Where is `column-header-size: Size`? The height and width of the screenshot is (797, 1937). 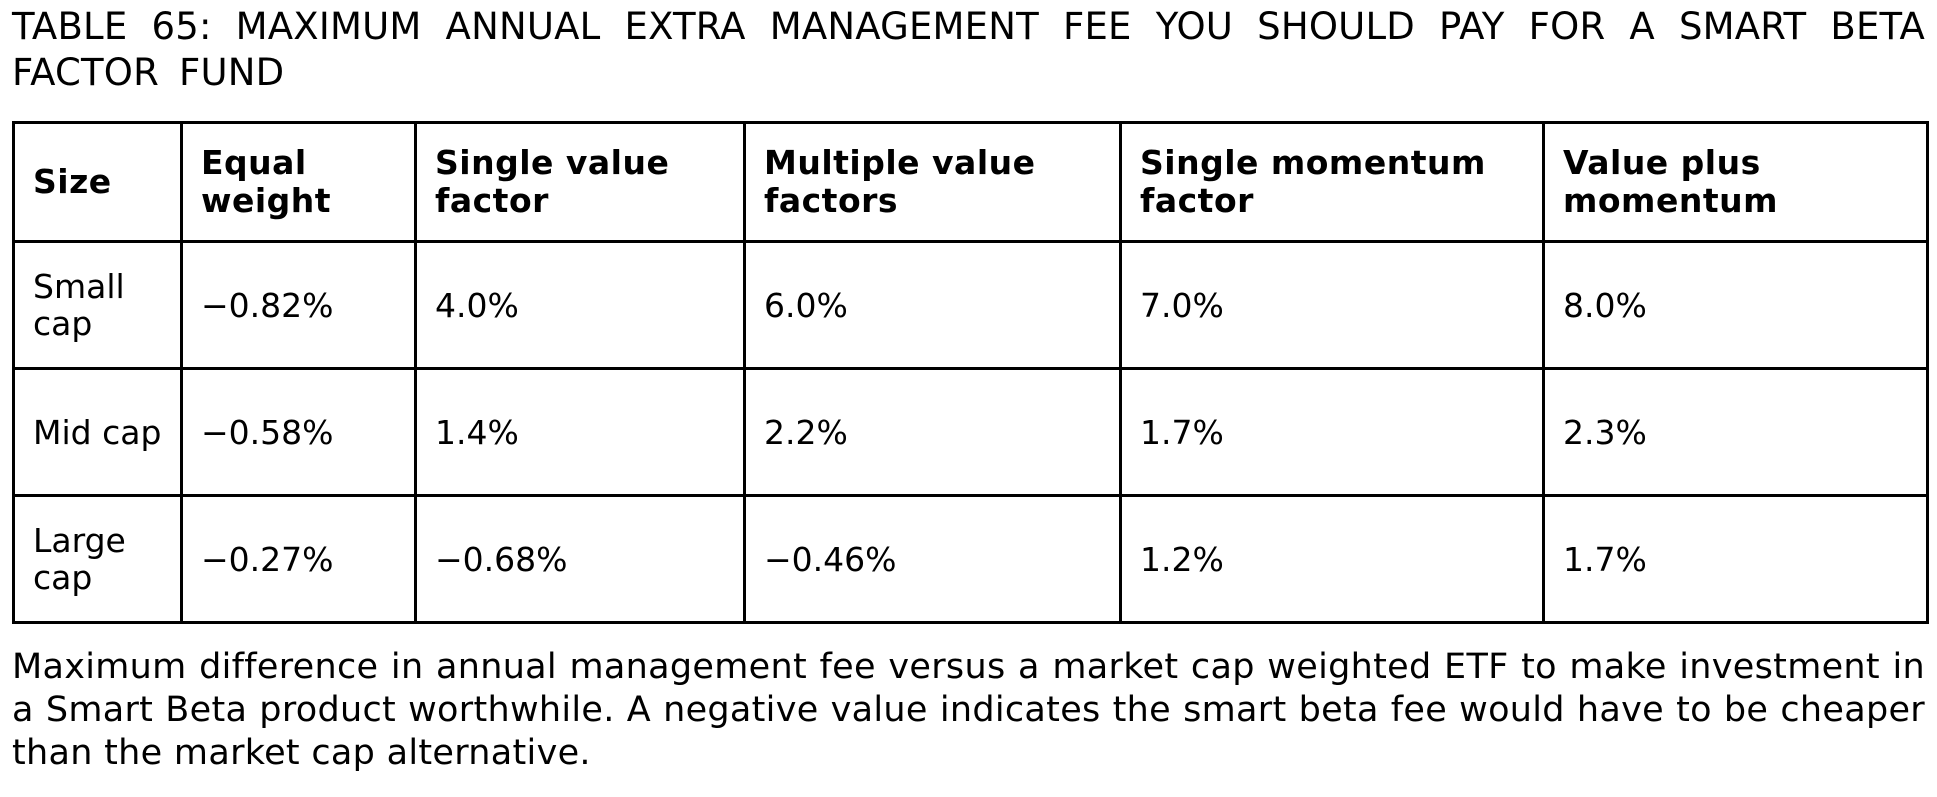
column-header-size: Size is located at coordinates (97, 182).